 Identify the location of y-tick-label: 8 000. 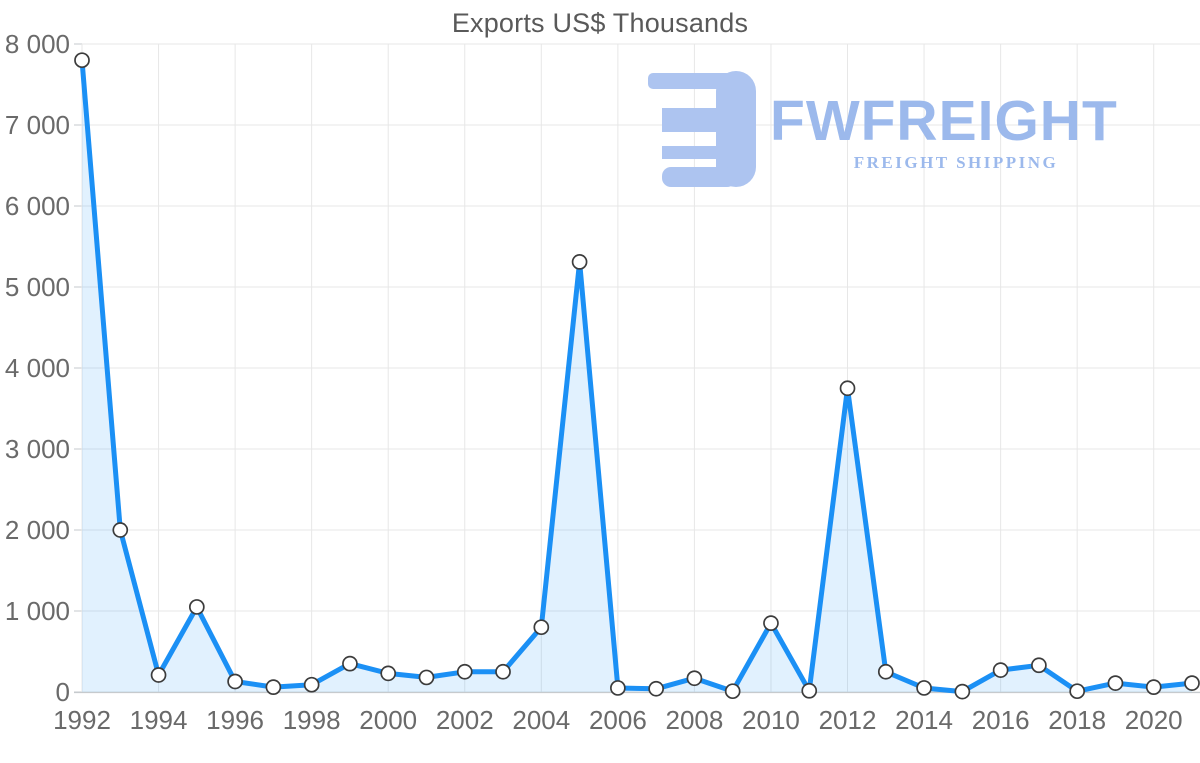
(37, 44).